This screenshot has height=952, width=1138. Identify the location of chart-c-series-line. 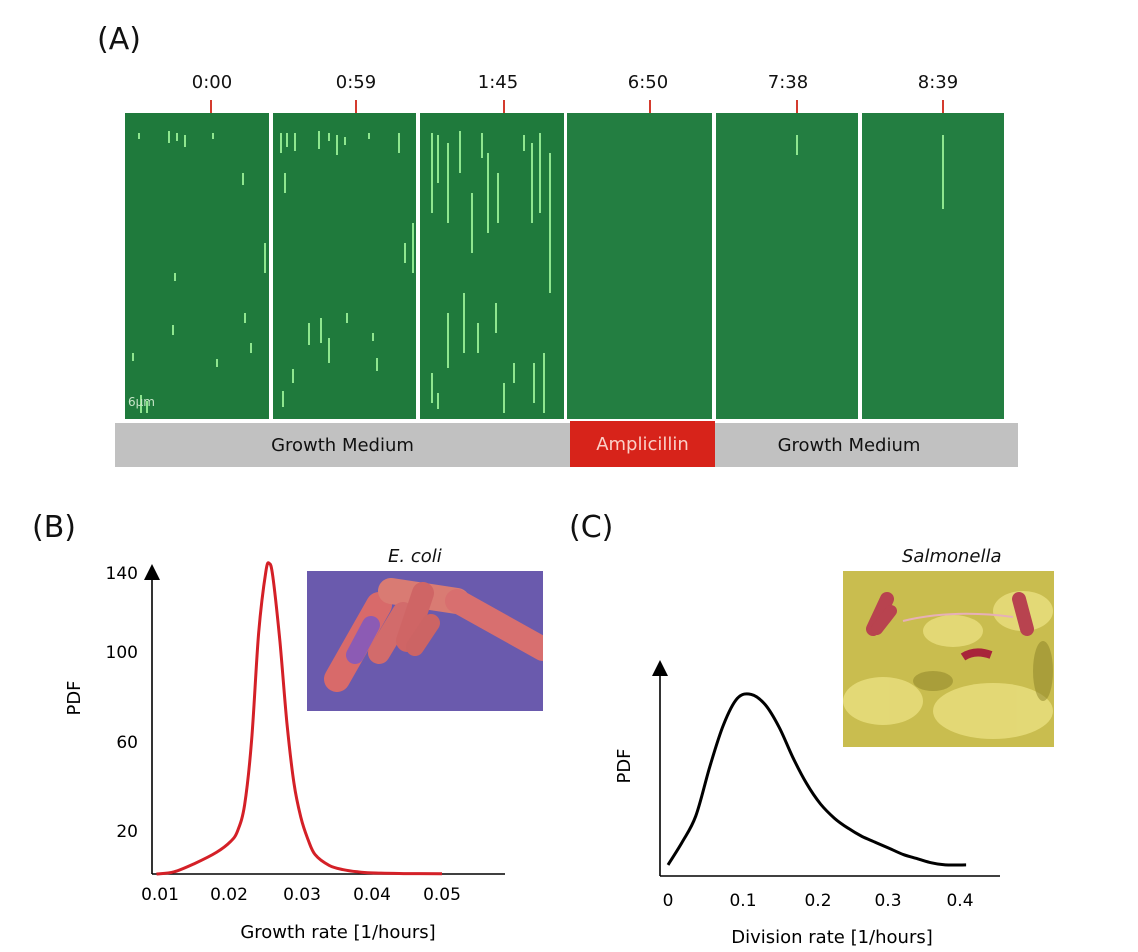
(816, 779).